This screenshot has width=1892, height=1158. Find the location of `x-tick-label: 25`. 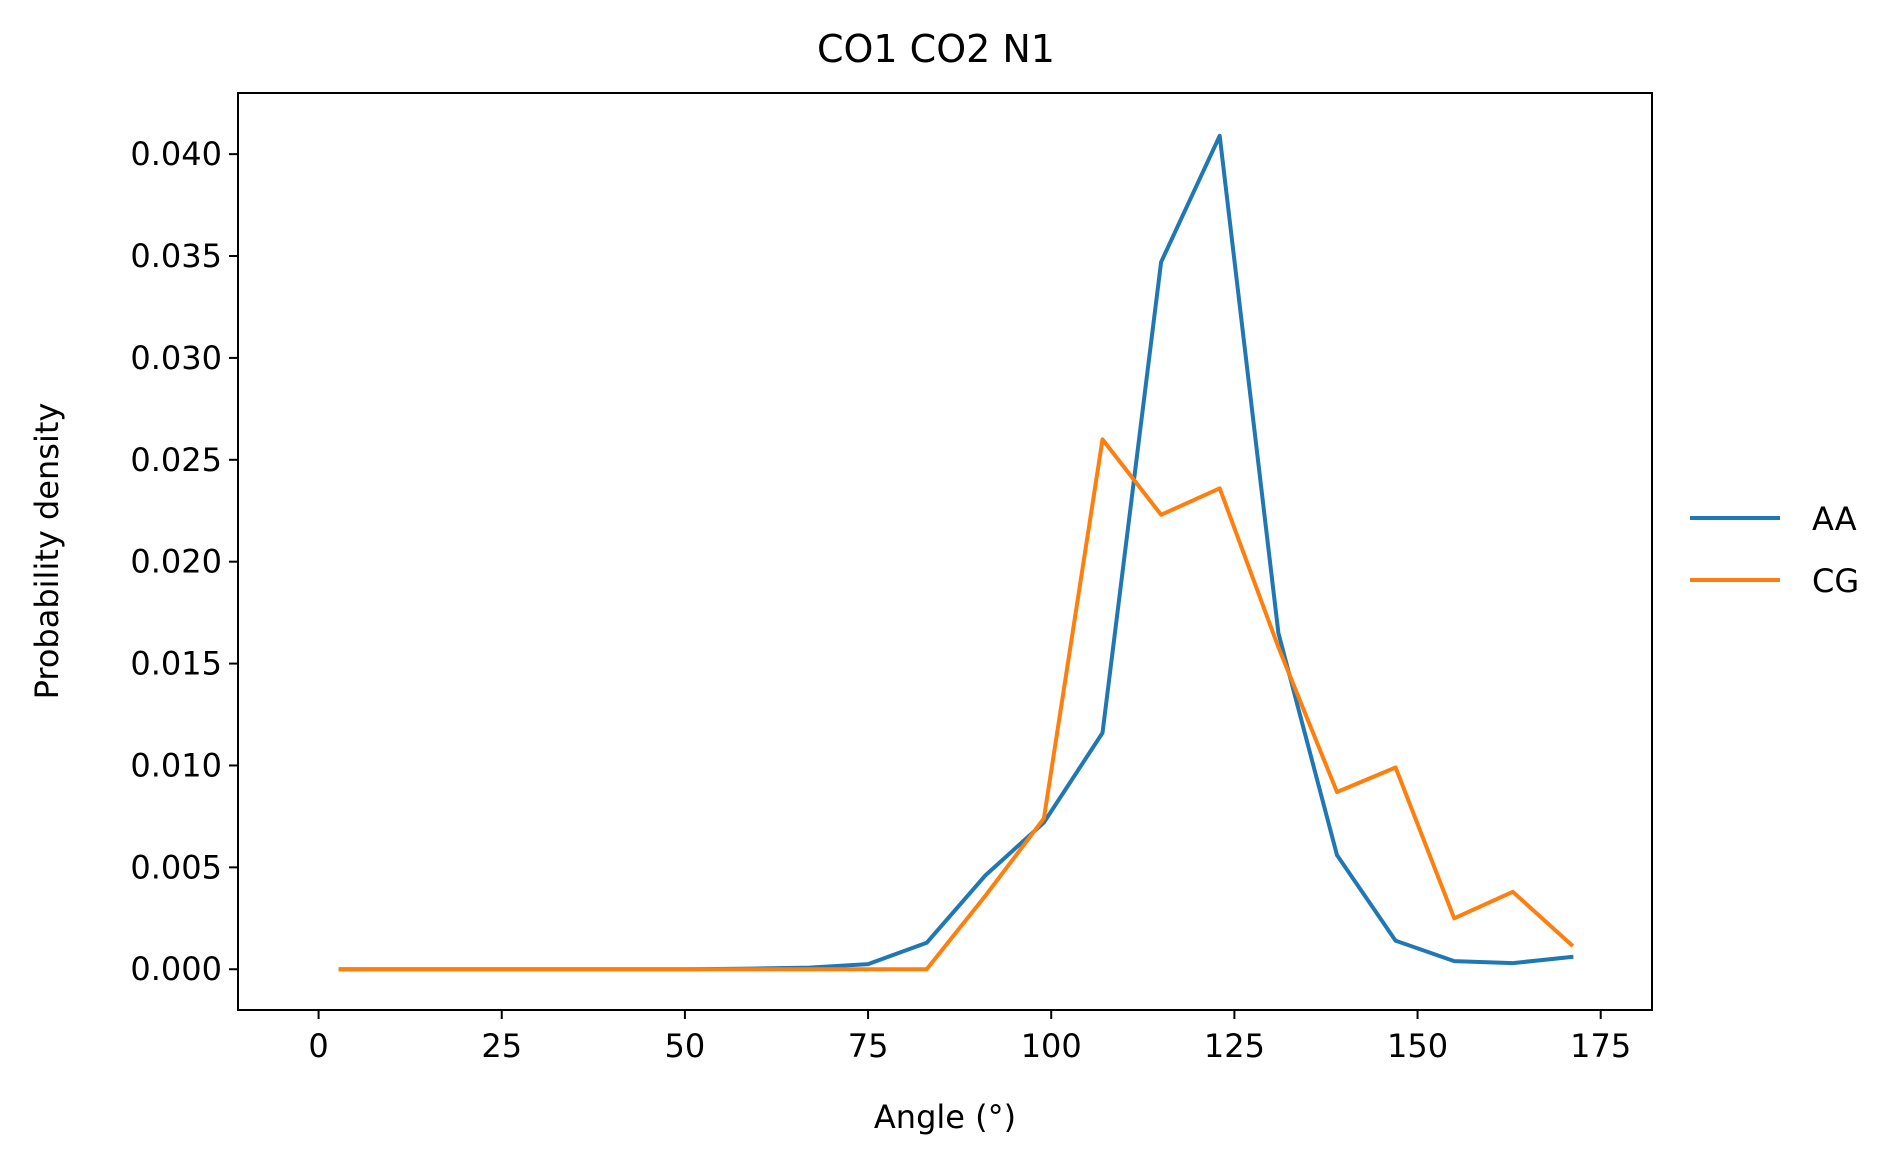

x-tick-label: 25 is located at coordinates (501, 1046).